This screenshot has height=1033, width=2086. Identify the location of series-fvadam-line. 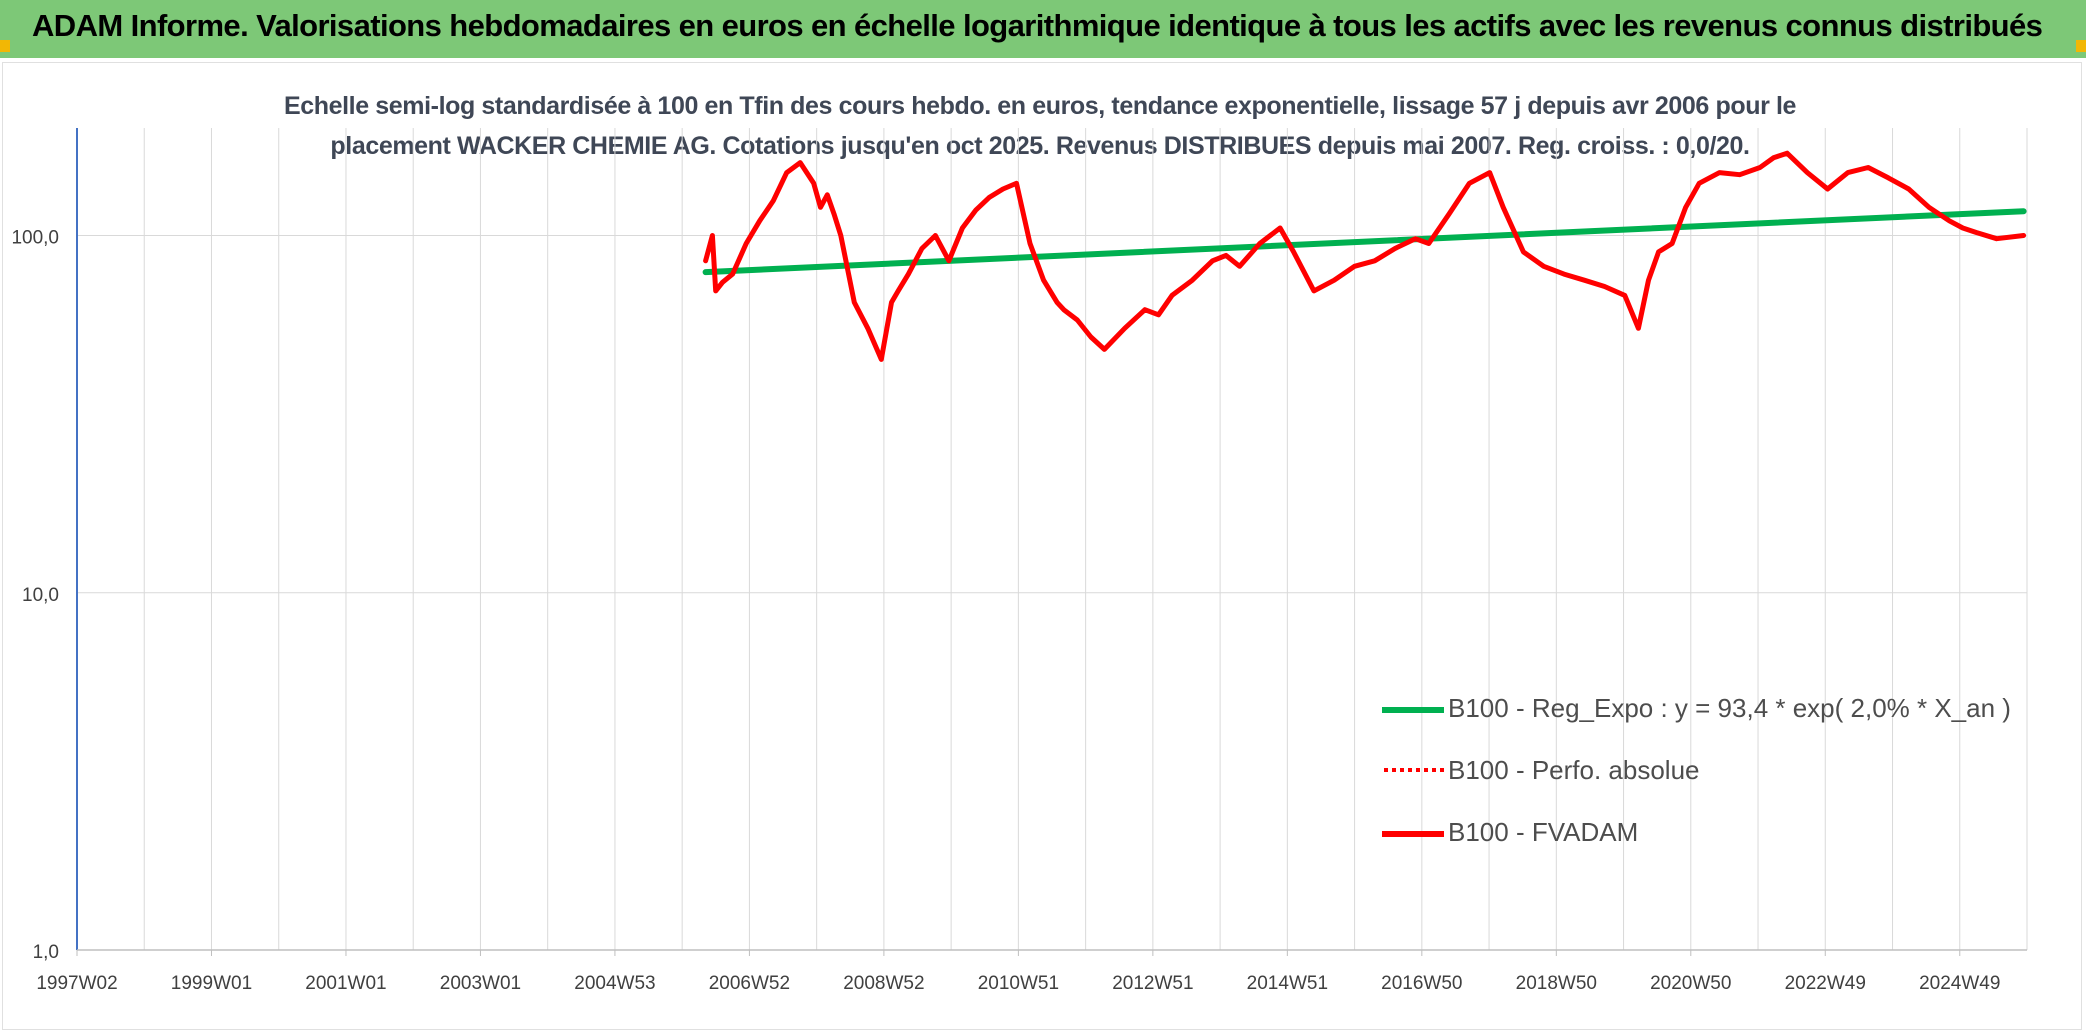
(1365, 256).